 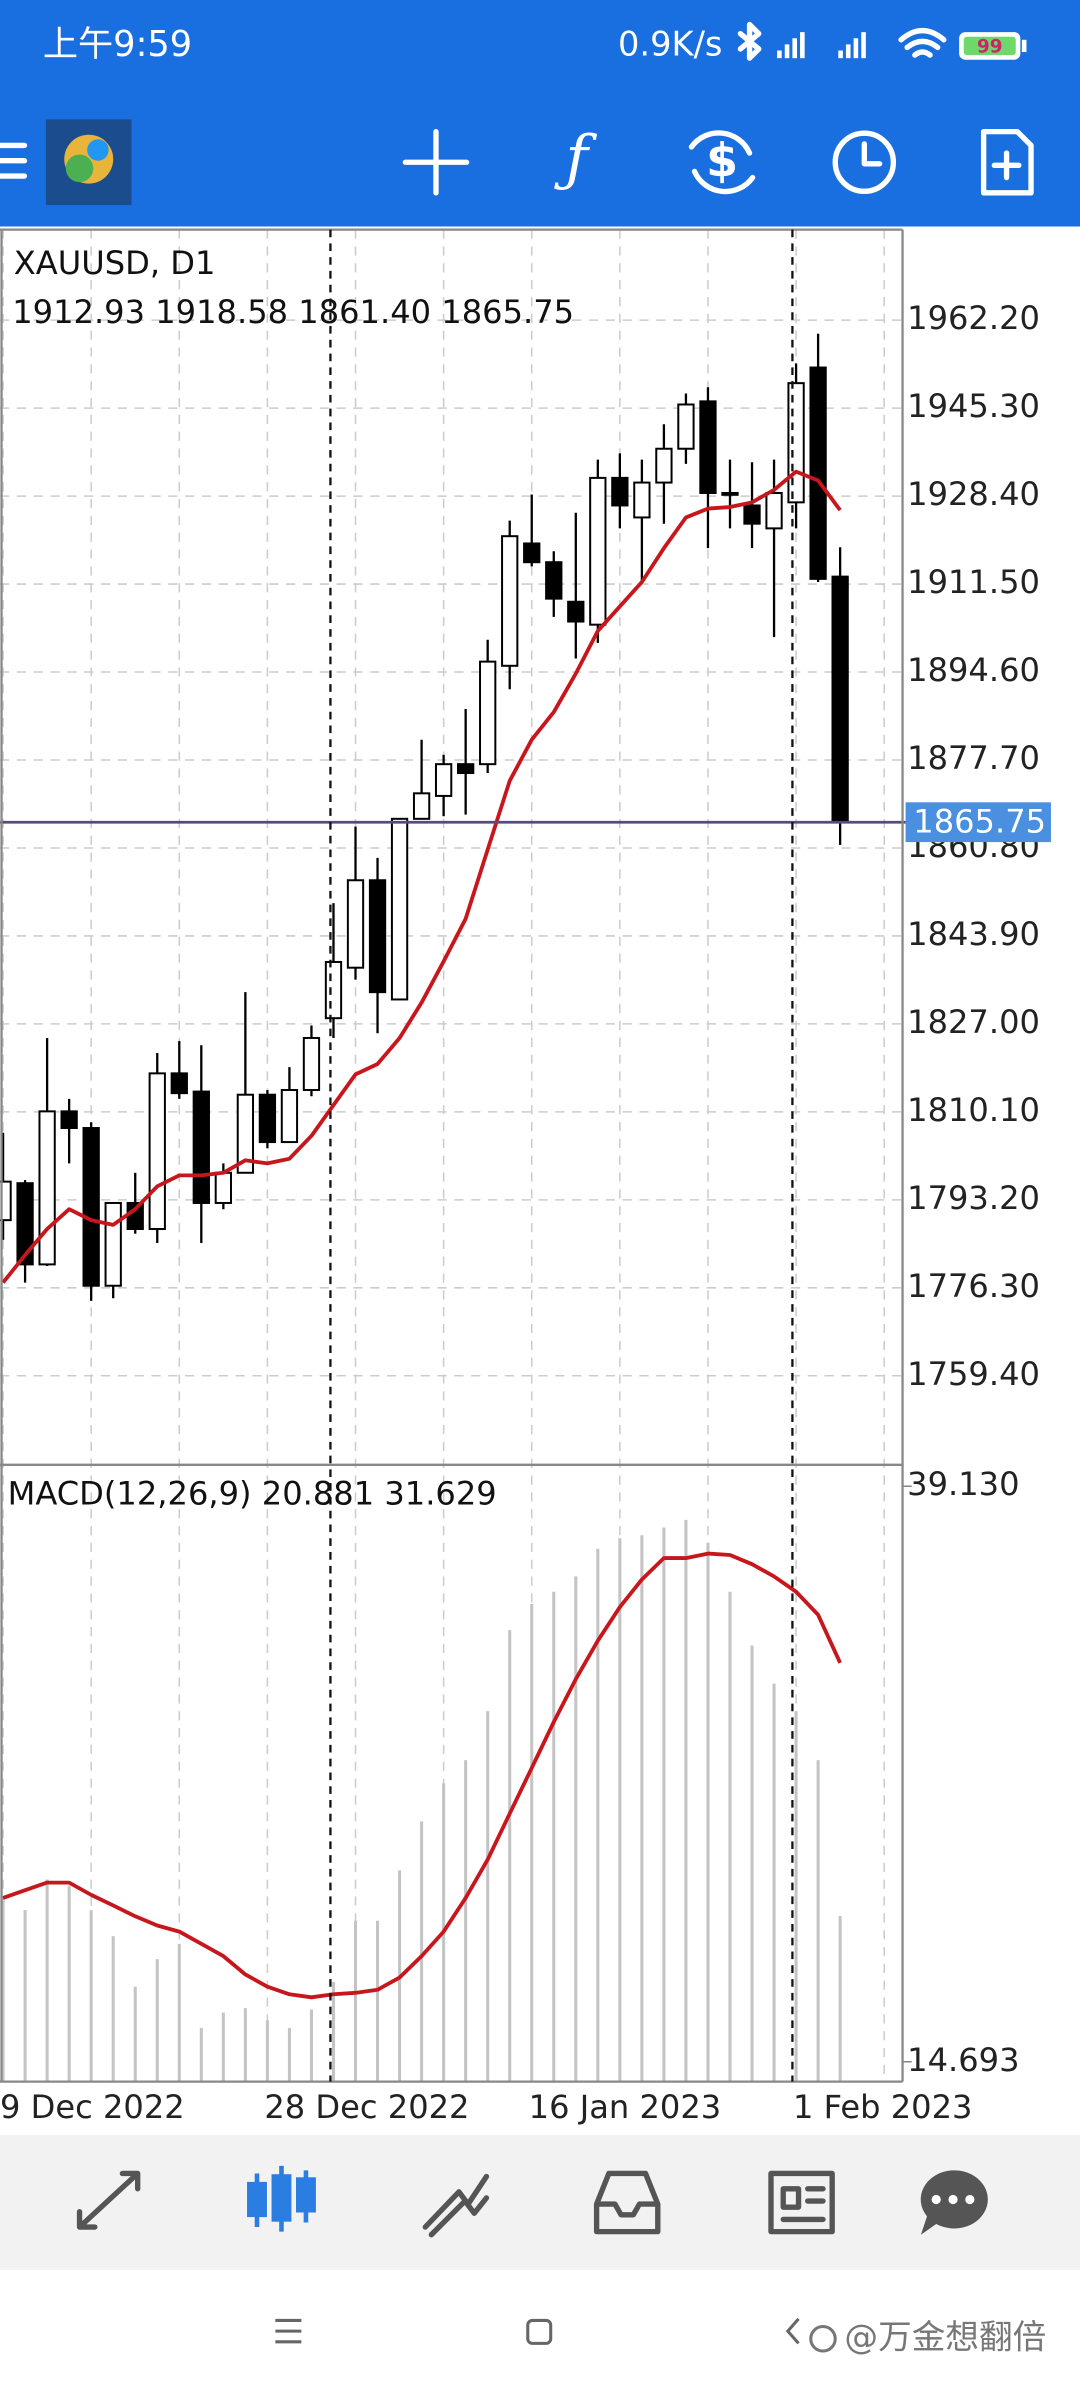 I want to click on y-tick-label: 1894.60, so click(x=973, y=670).